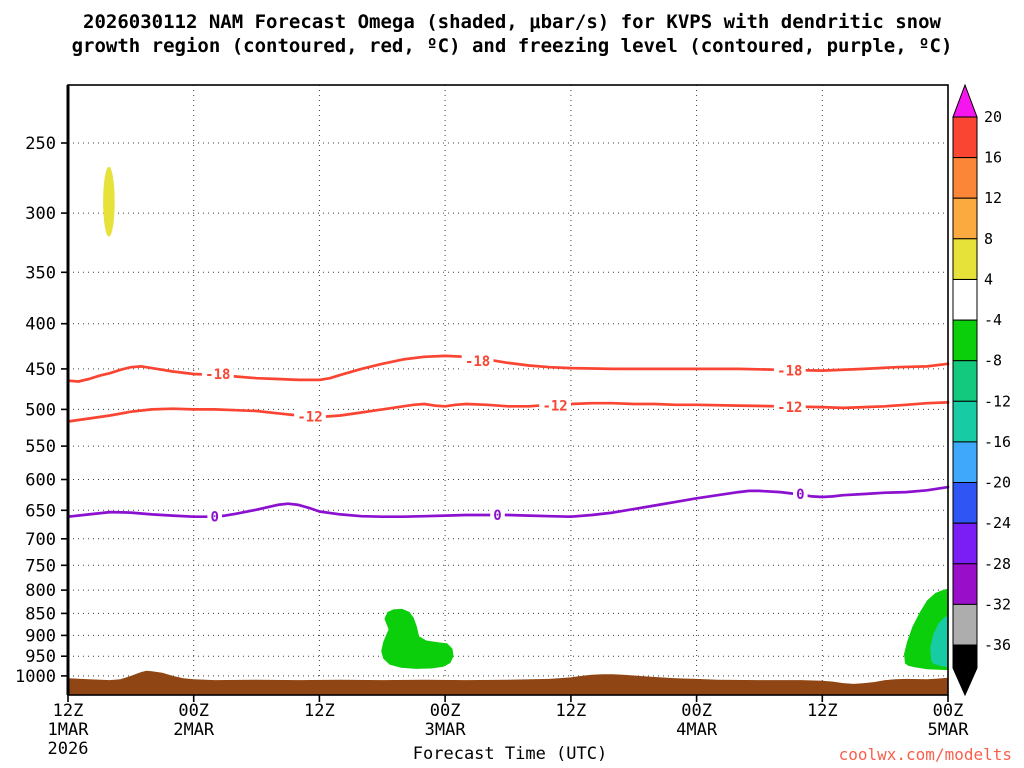  I want to click on colorbar-label: 12, so click(993, 198).